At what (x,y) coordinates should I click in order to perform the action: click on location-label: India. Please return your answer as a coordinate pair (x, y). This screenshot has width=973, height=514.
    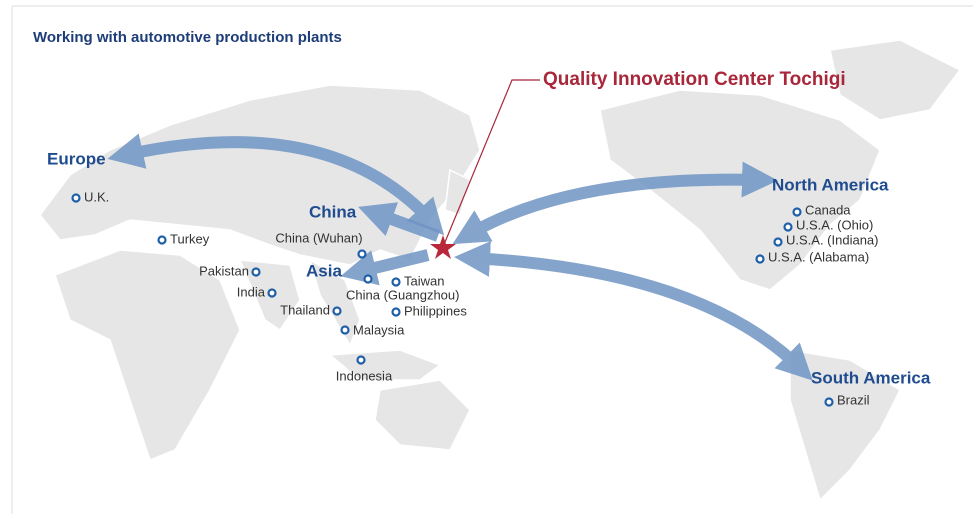
    Looking at the image, I should click on (251, 291).